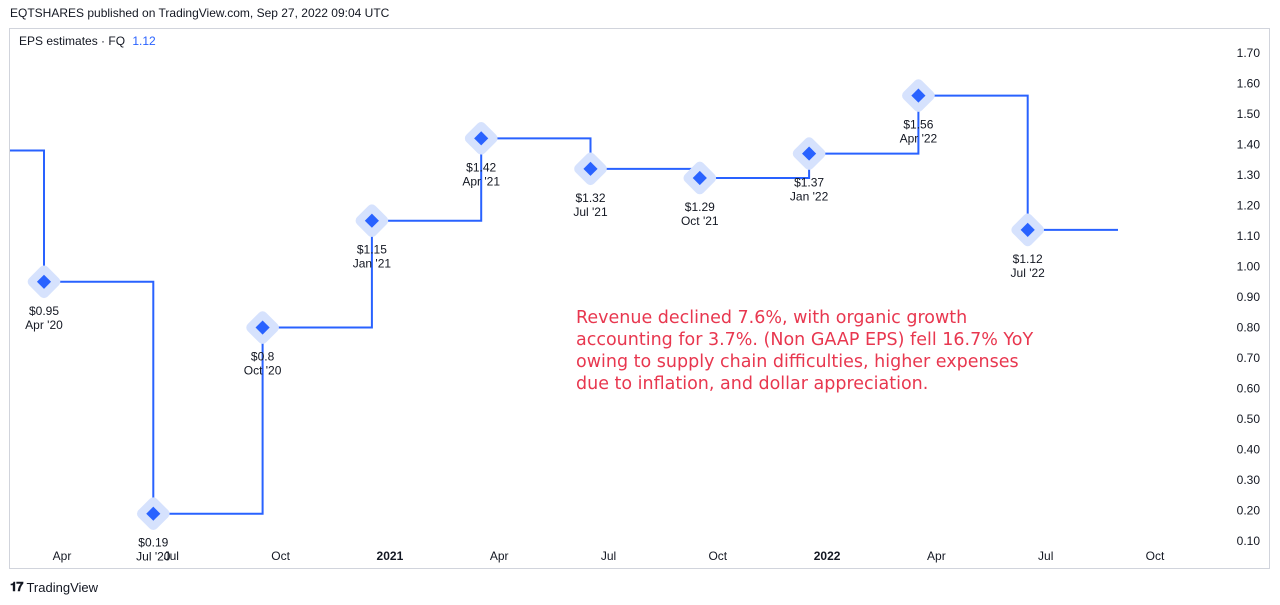 The width and height of the screenshot is (1280, 605). I want to click on eps-period-label: Jan '22, so click(809, 197).